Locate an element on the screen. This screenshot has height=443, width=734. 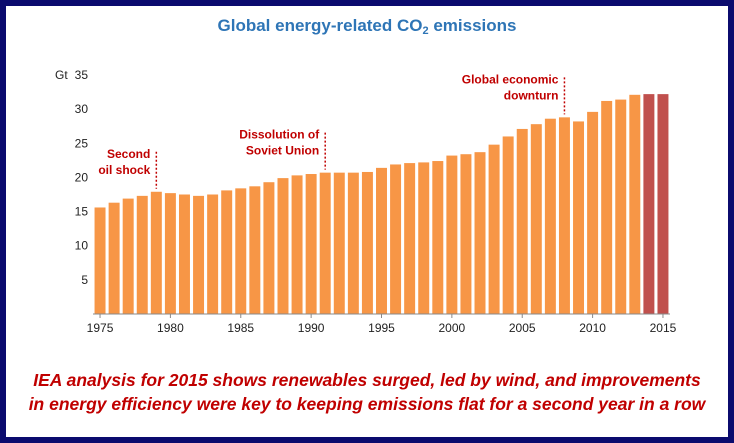
annotation-label: downturn is located at coordinates (531, 95).